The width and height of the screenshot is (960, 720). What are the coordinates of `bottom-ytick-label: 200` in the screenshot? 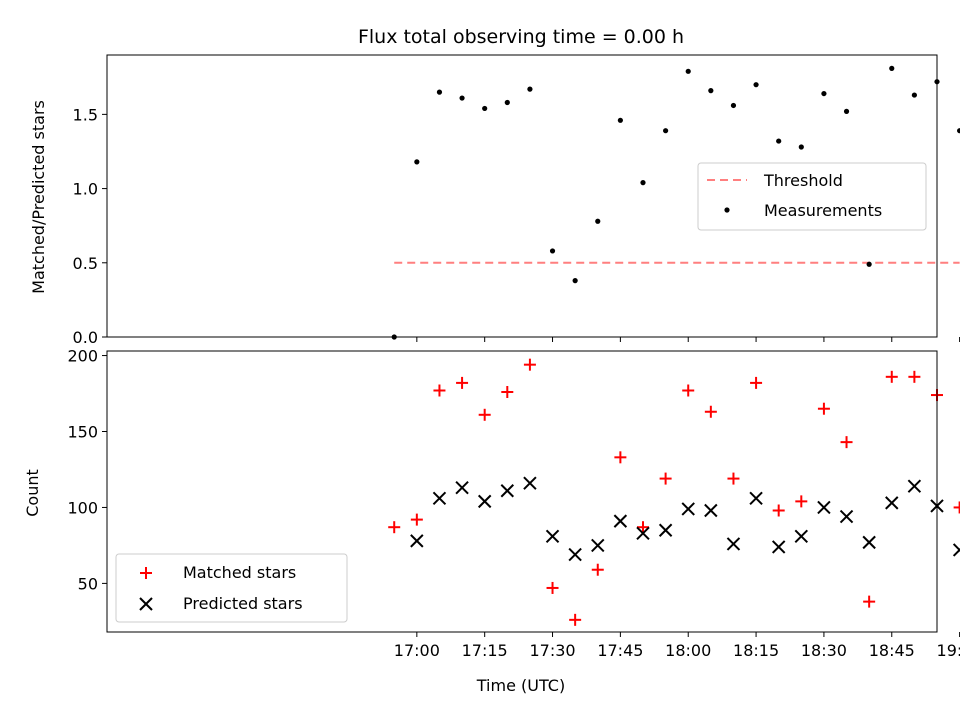 It's located at (82, 356).